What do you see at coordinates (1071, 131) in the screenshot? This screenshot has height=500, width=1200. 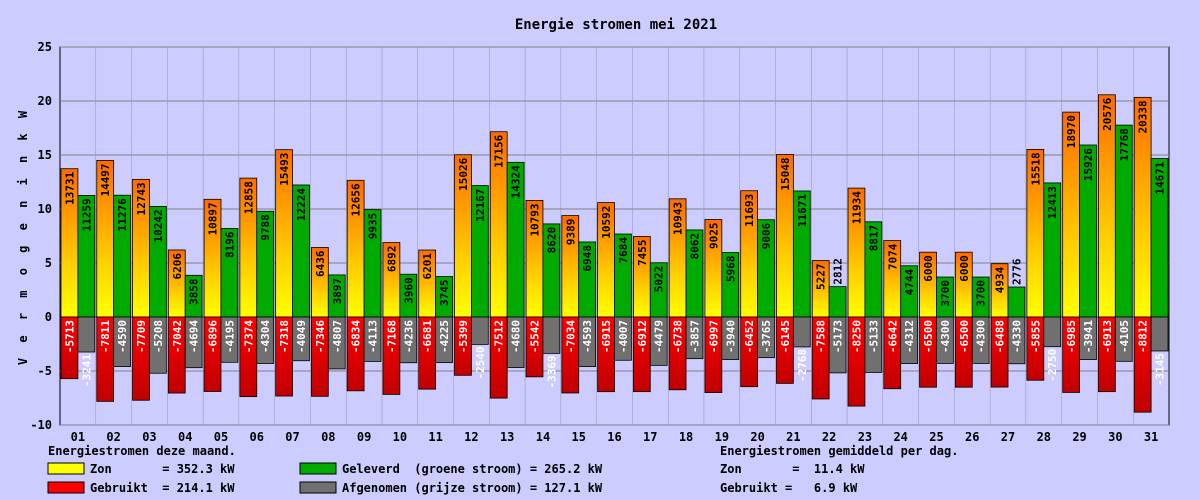 I see `bar-zon-label: 18970` at bounding box center [1071, 131].